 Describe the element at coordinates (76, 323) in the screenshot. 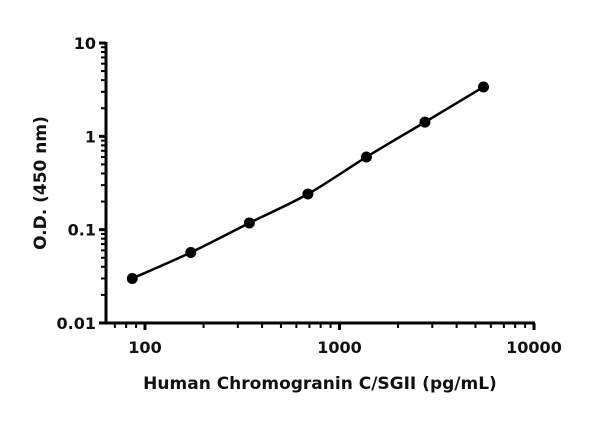

I see `y-tick-label: 0.01` at that location.